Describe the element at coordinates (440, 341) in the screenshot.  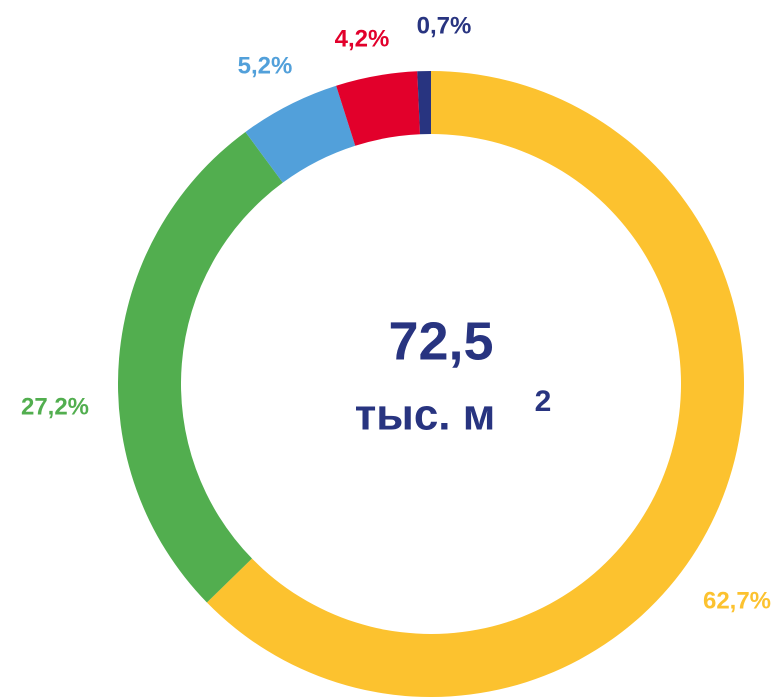
I see `center-value: 72,5` at that location.